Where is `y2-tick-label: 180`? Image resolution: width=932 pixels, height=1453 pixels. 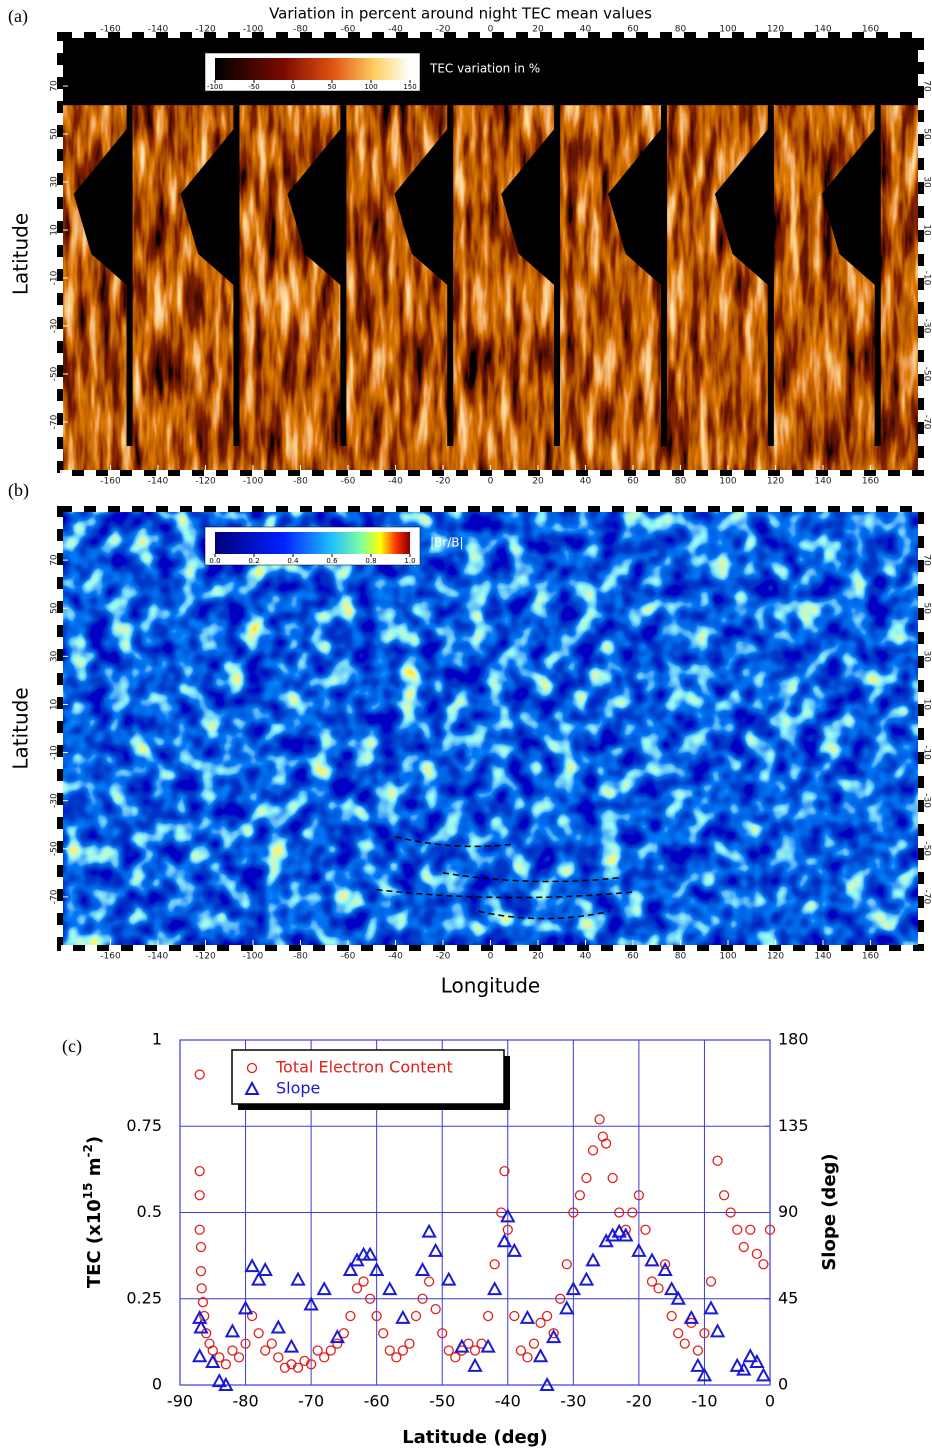
y2-tick-label: 180 is located at coordinates (793, 1039).